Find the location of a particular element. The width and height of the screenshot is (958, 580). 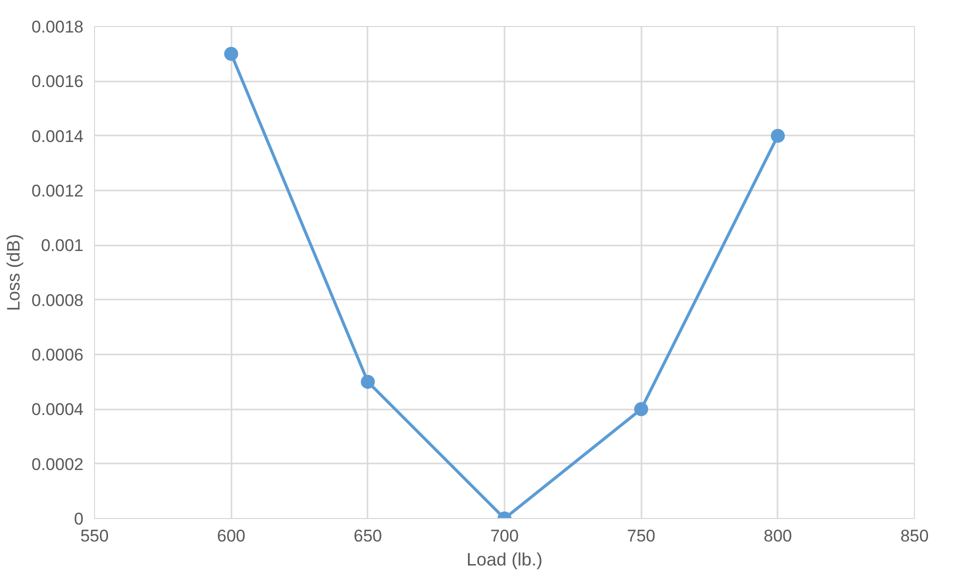

x-tick-label: 700 is located at coordinates (504, 536).